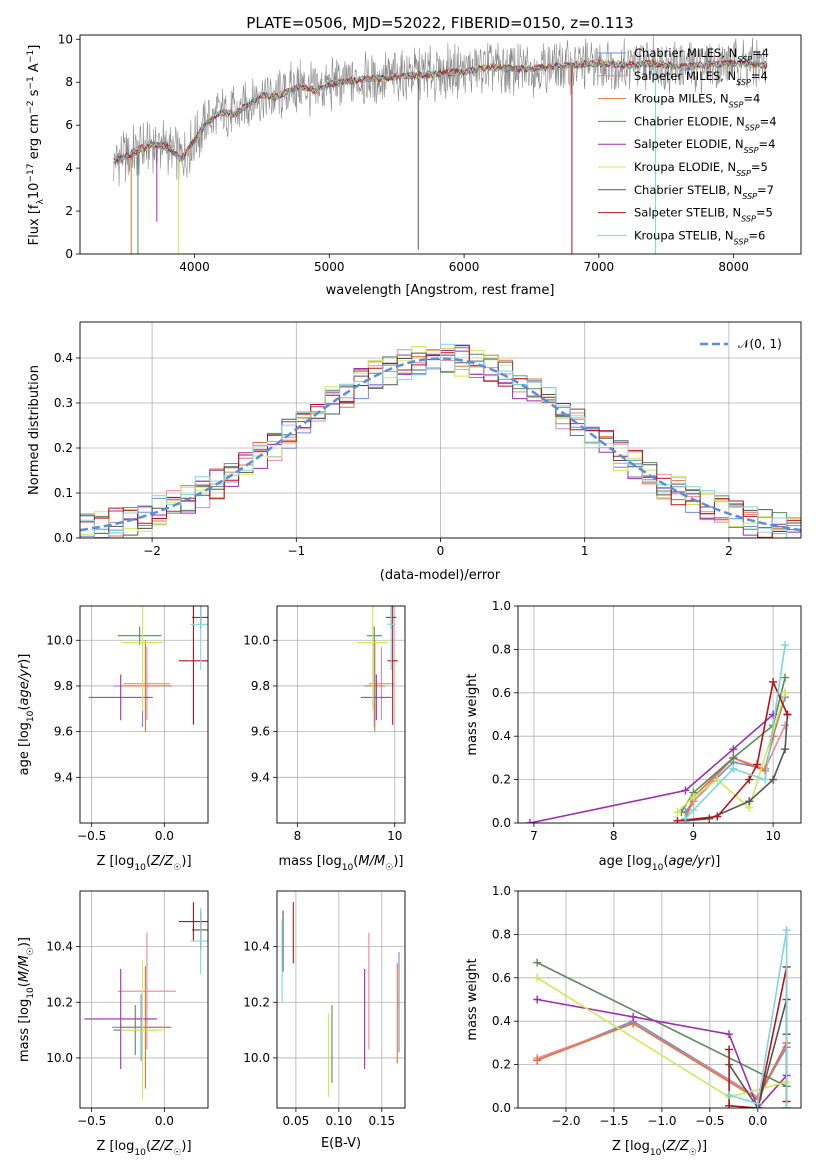 The width and height of the screenshot is (819, 1170). Describe the element at coordinates (501, 934) in the screenshot. I see `y-tick-label: 0.8` at that location.